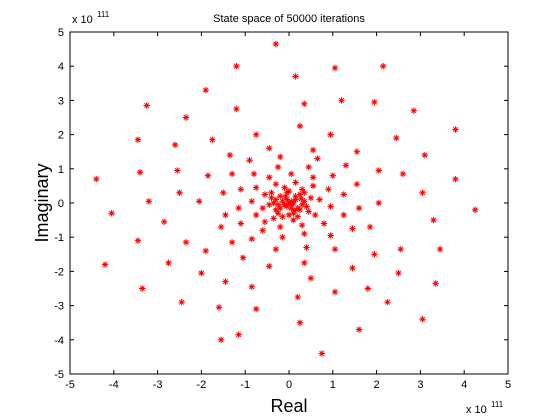  What do you see at coordinates (420, 385) in the screenshot?
I see `x-tick-label: 3` at bounding box center [420, 385].